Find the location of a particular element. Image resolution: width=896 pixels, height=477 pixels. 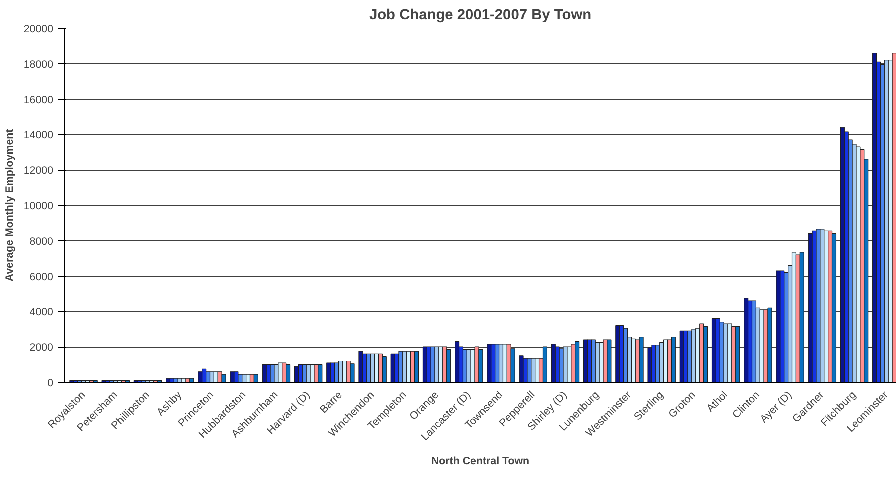

y-tick-label: 6000 is located at coordinates (42, 277).